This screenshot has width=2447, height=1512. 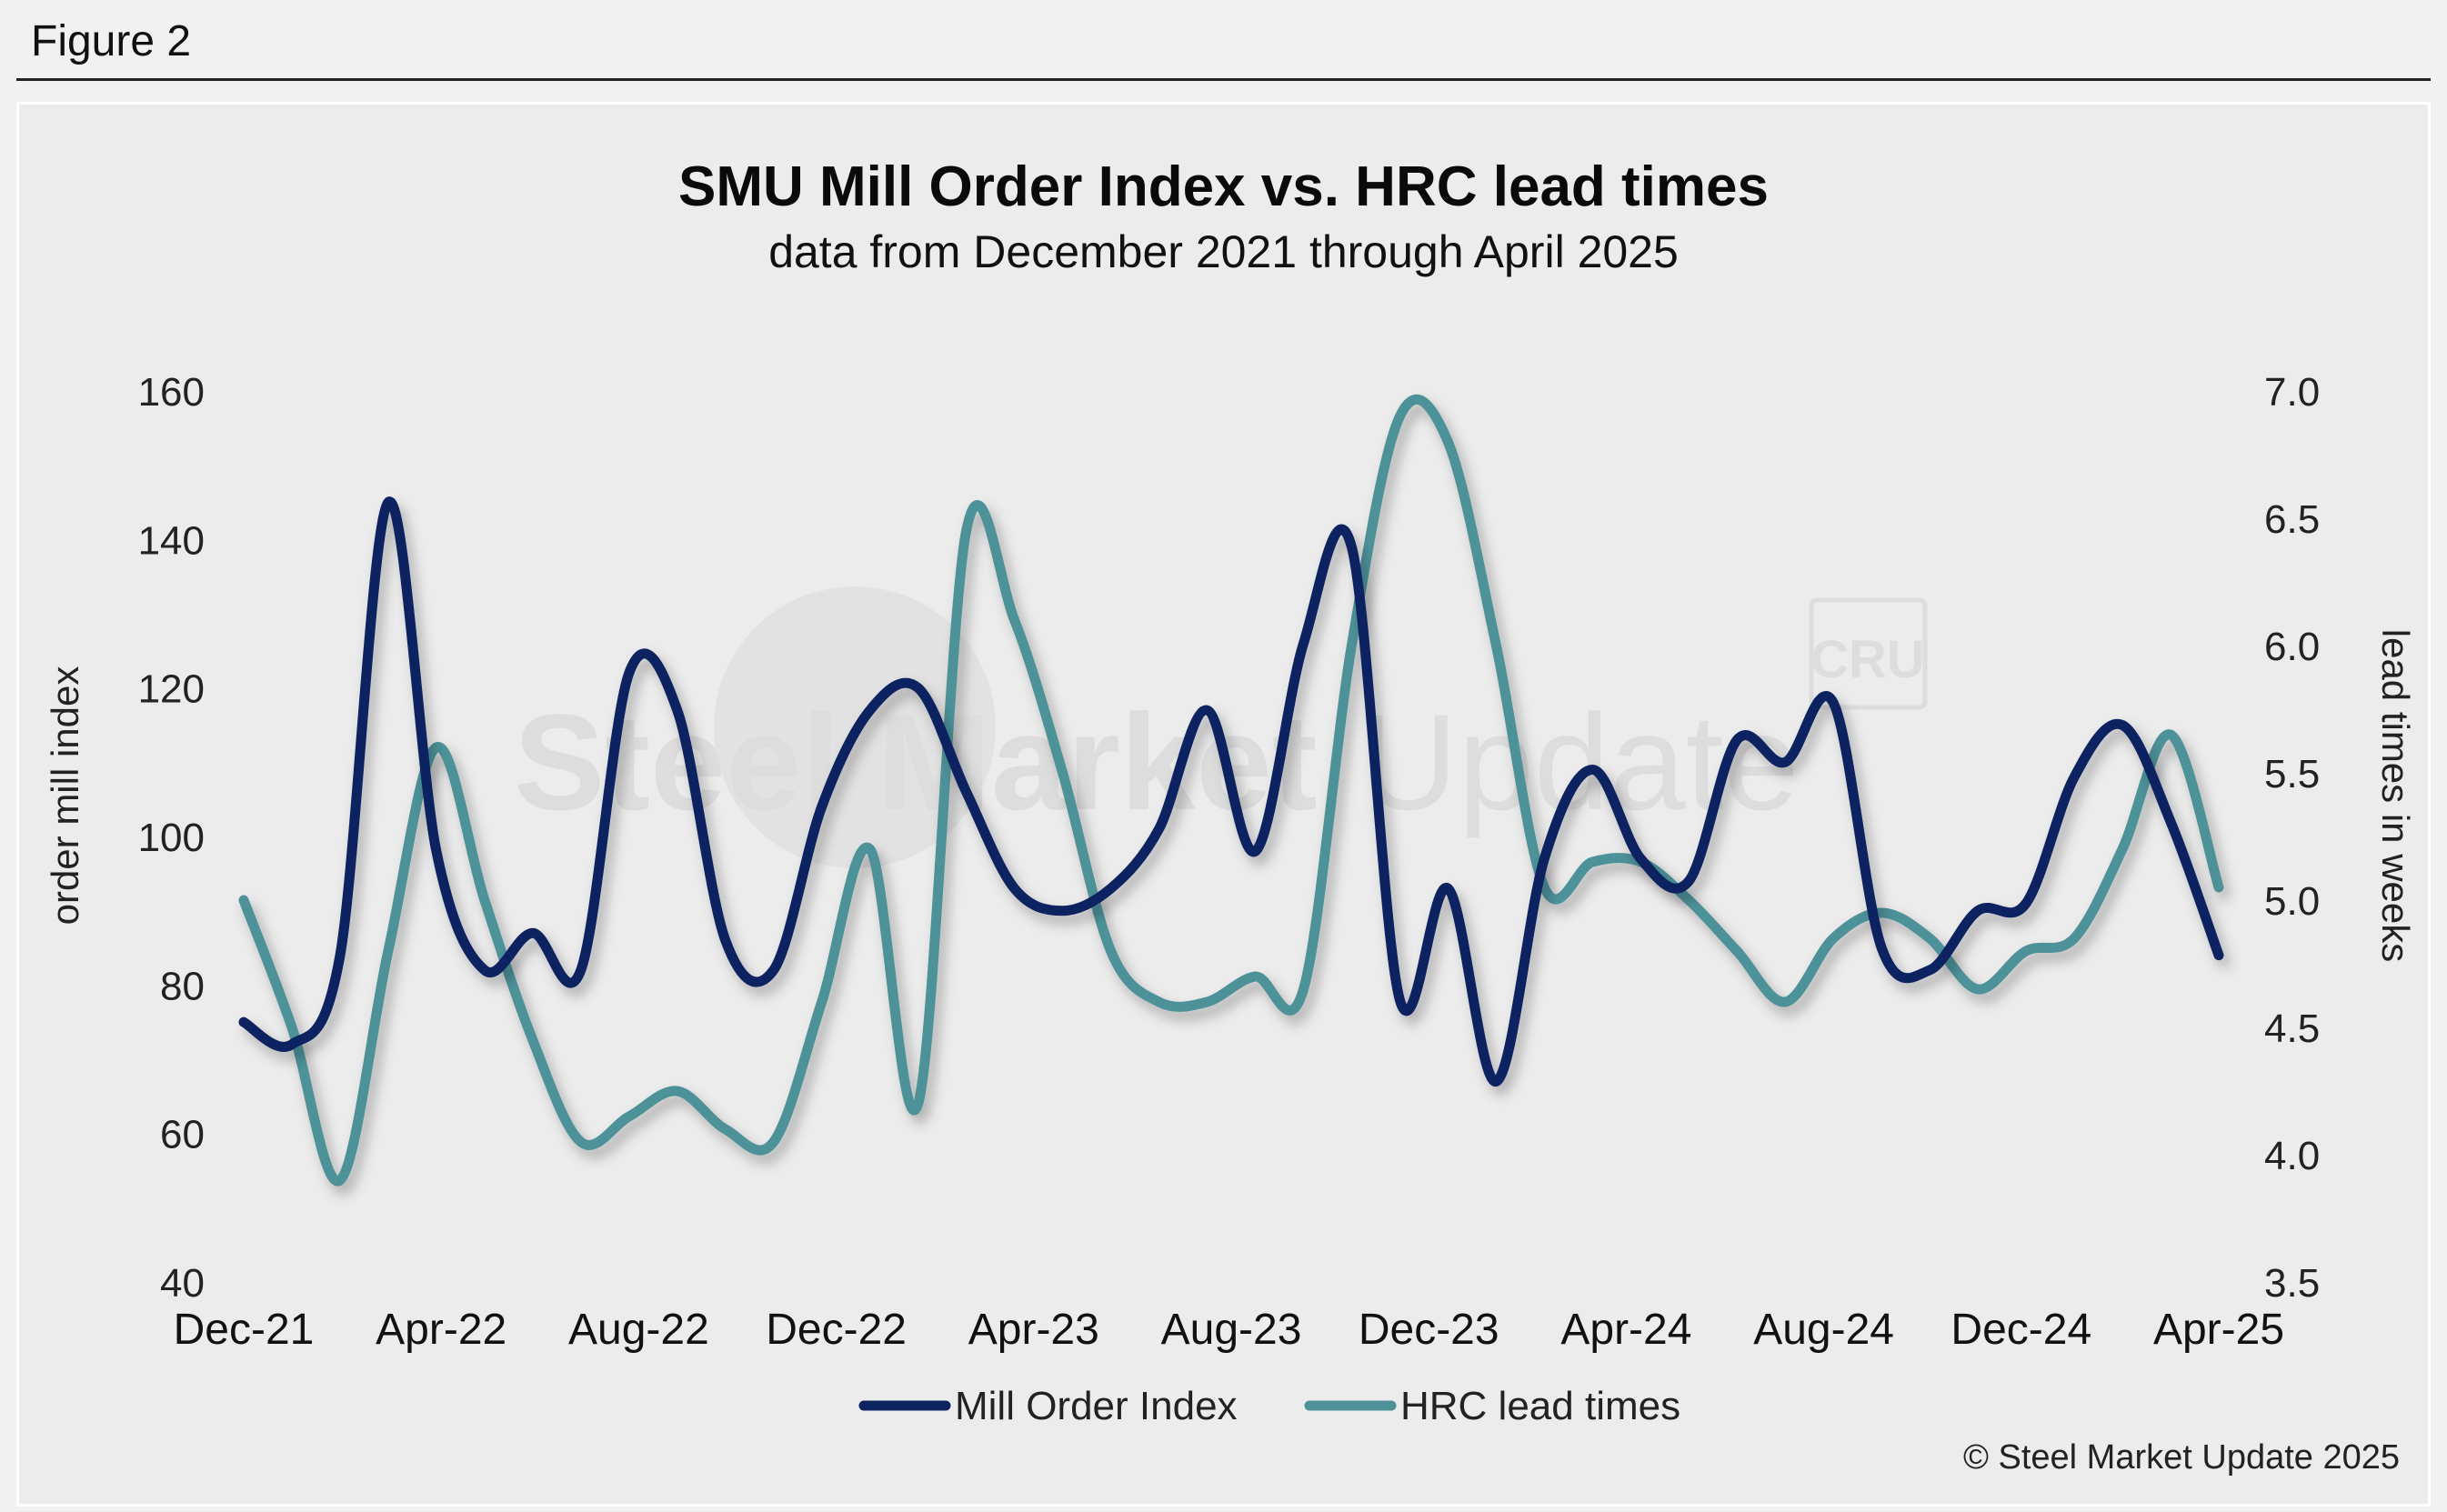 What do you see at coordinates (1224, 79) in the screenshot?
I see `top-rule` at bounding box center [1224, 79].